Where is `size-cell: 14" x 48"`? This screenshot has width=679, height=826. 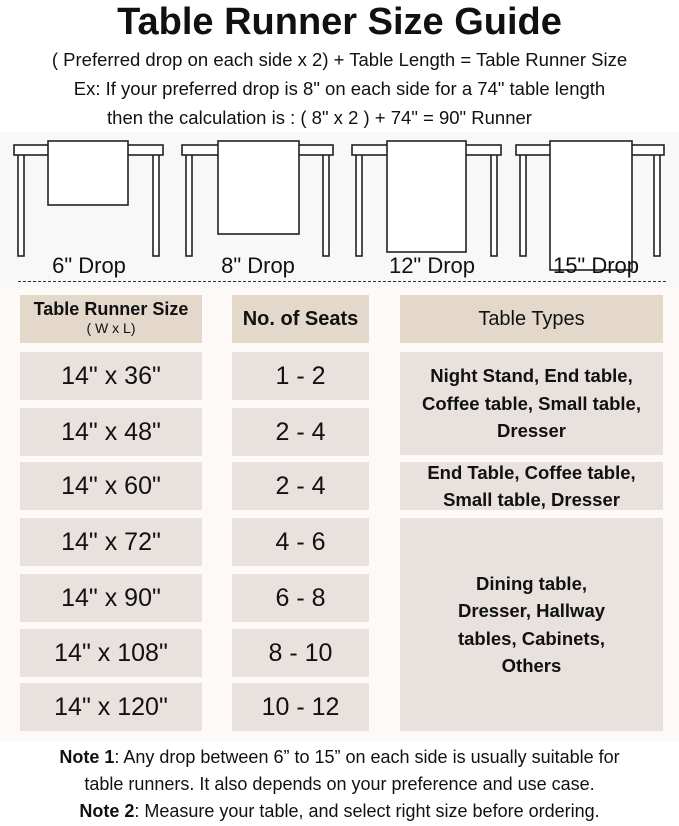 size-cell: 14" x 48" is located at coordinates (111, 432).